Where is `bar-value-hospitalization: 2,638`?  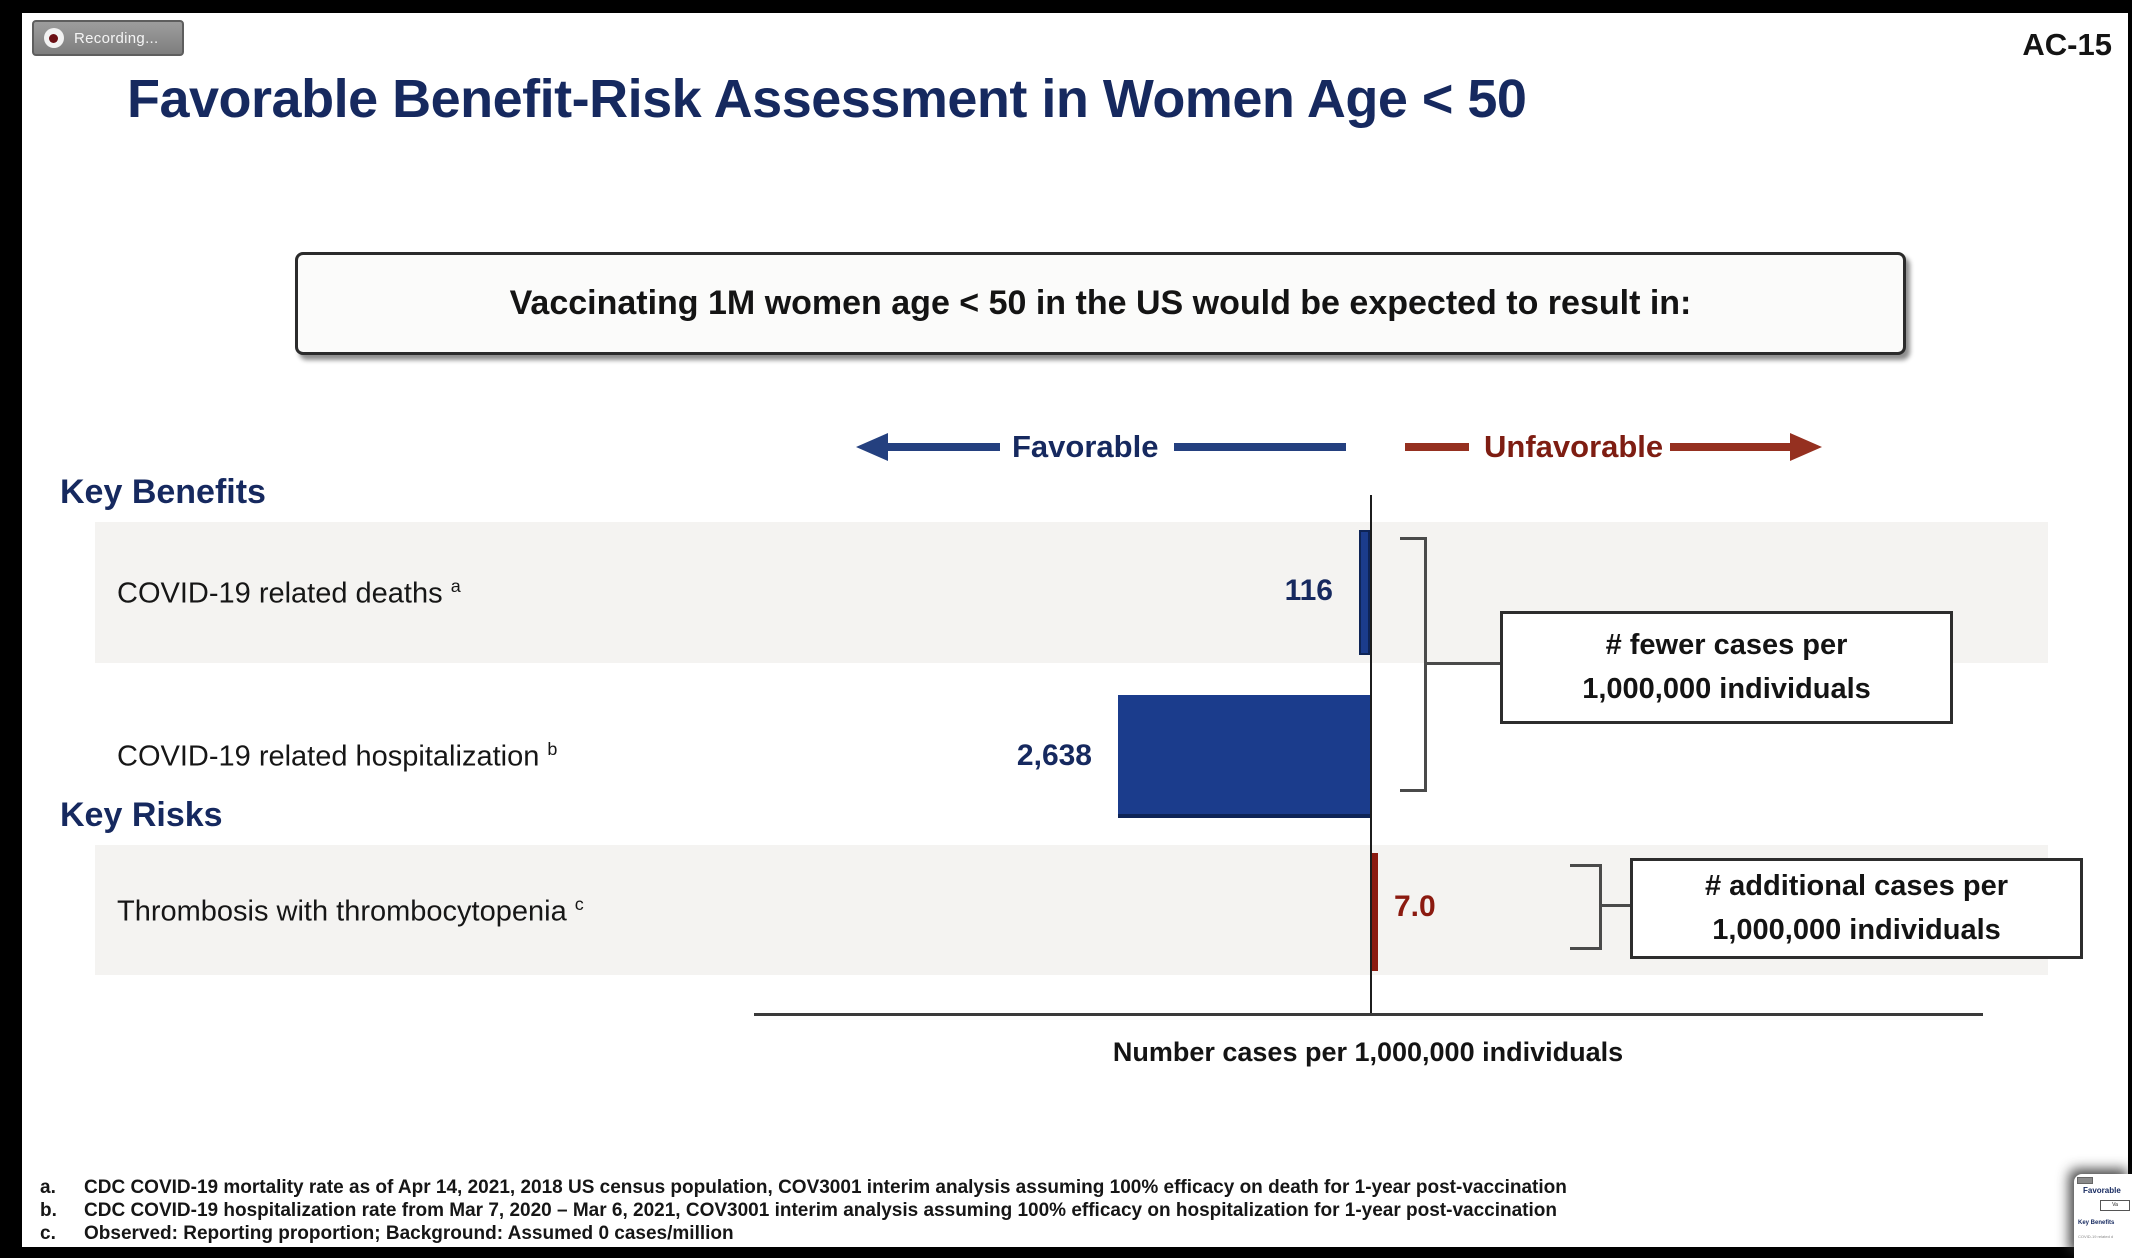
bar-value-hospitalization: 2,638 is located at coordinates (1054, 755).